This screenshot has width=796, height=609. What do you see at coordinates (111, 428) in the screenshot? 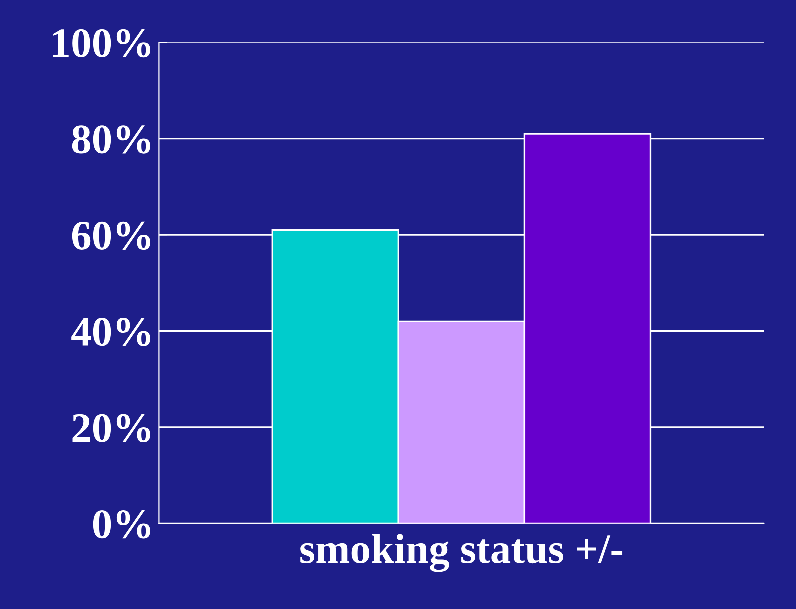
I see `y-tick-label: 20%` at bounding box center [111, 428].